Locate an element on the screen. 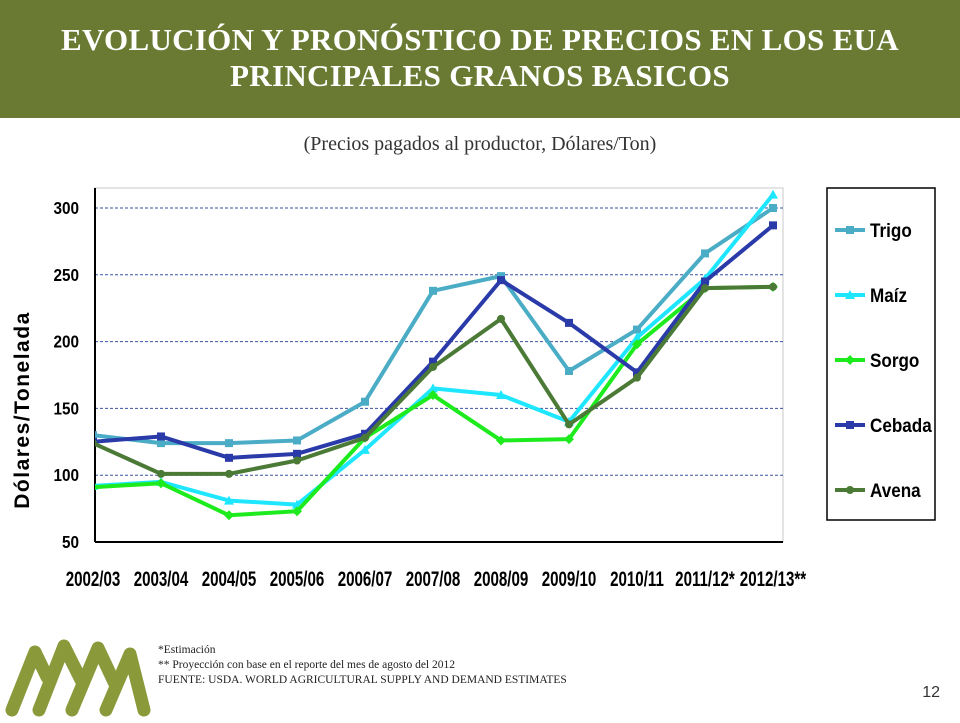 The width and height of the screenshot is (960, 723). y-tick-label: 50 is located at coordinates (70, 542).